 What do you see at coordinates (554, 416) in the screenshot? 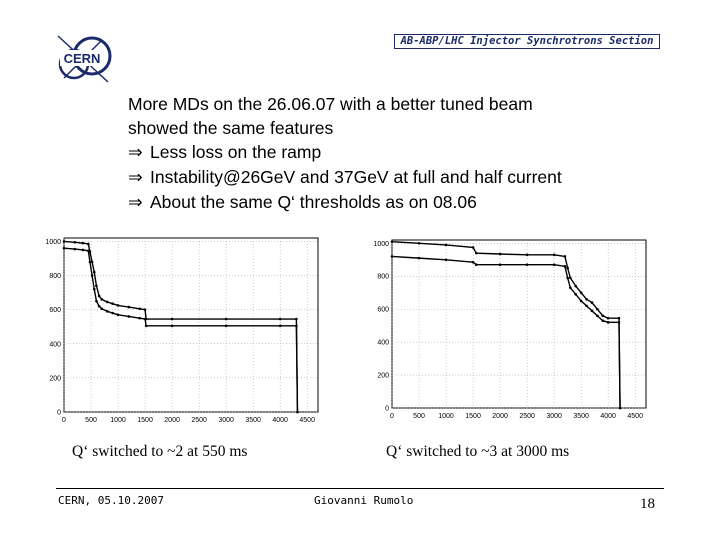
I see `x-tick-label: 3000` at bounding box center [554, 416].